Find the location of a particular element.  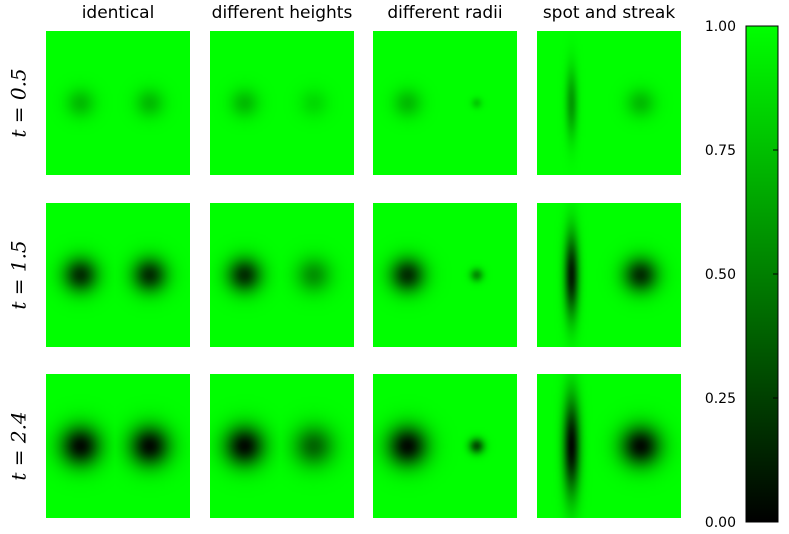

row-labels: t = 0.5 t = 1.5 t = 2.4 is located at coordinates (19, 274).